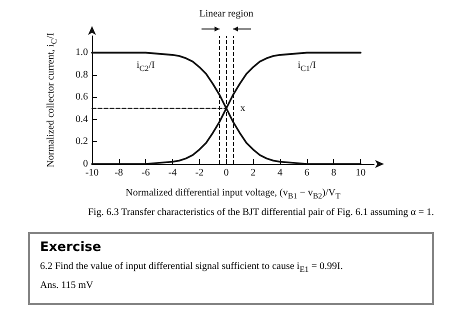 Image resolution: width=474 pixels, height=323 pixels. I want to click on text: 6.2 Find the value of input differential signal sufficient to cause i$_{E1}$ = 0.99I., so click(192, 267).